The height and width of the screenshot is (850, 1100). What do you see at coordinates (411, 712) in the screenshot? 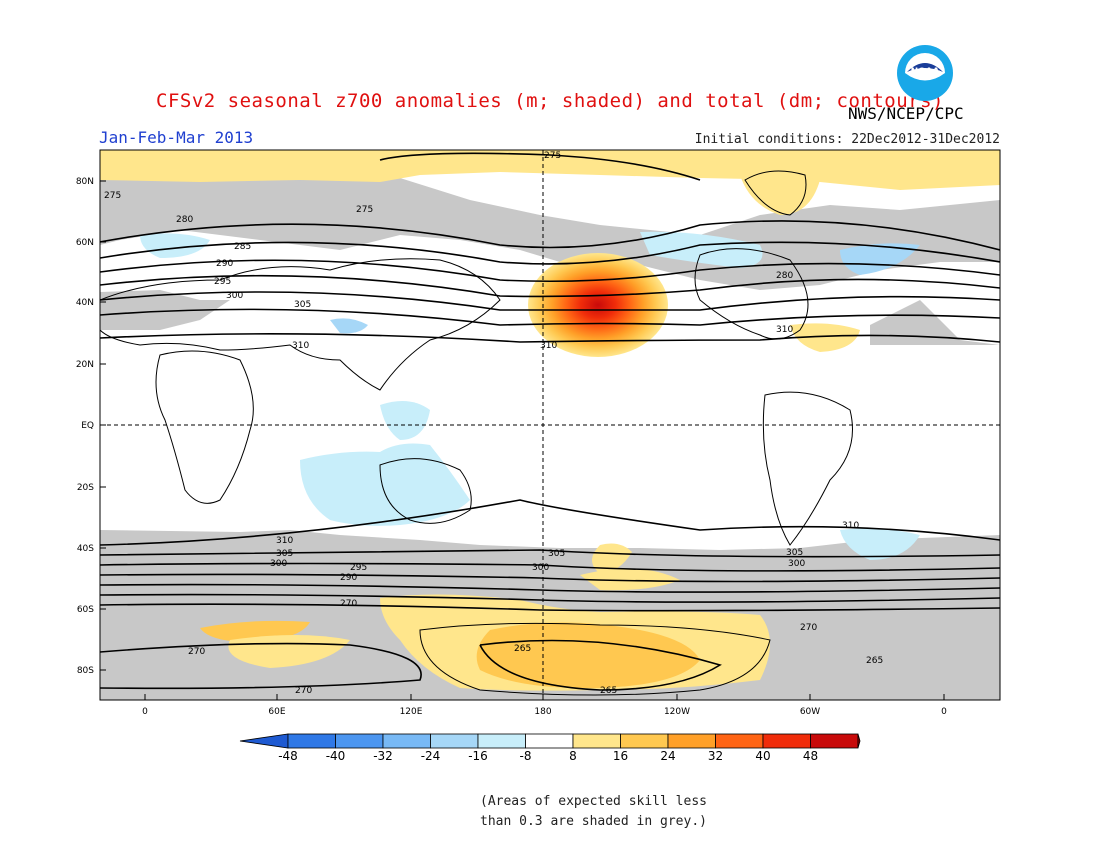
I see `lon-tick-label: 120E` at bounding box center [411, 712].